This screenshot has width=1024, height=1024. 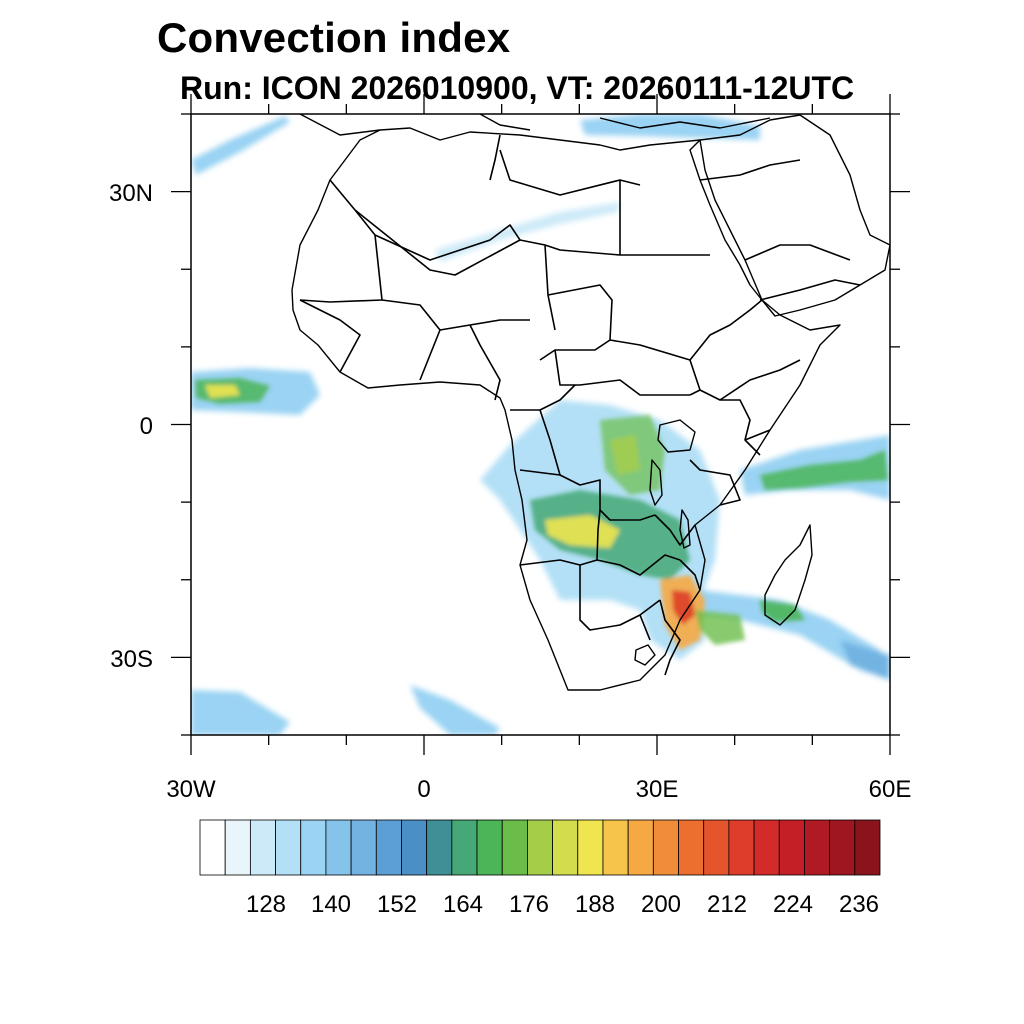 I want to click on lesotho-outline, so click(x=645, y=655).